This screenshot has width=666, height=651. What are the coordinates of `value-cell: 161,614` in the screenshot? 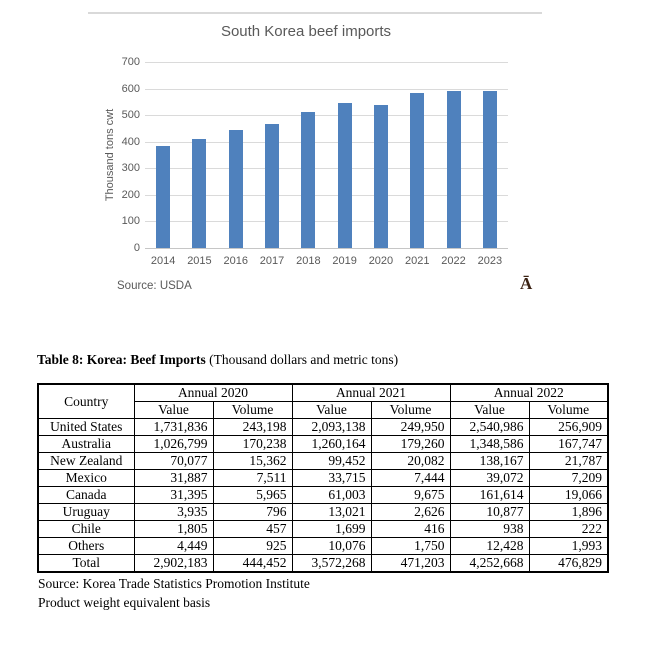 It's located at (489, 495).